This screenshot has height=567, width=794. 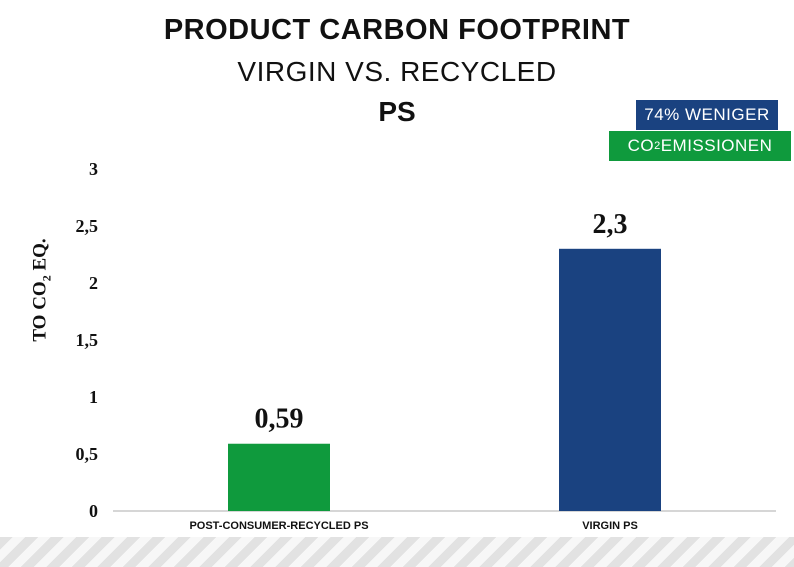 I want to click on emissions-badge: CO 2 EMISSIONEN, so click(x=700, y=146).